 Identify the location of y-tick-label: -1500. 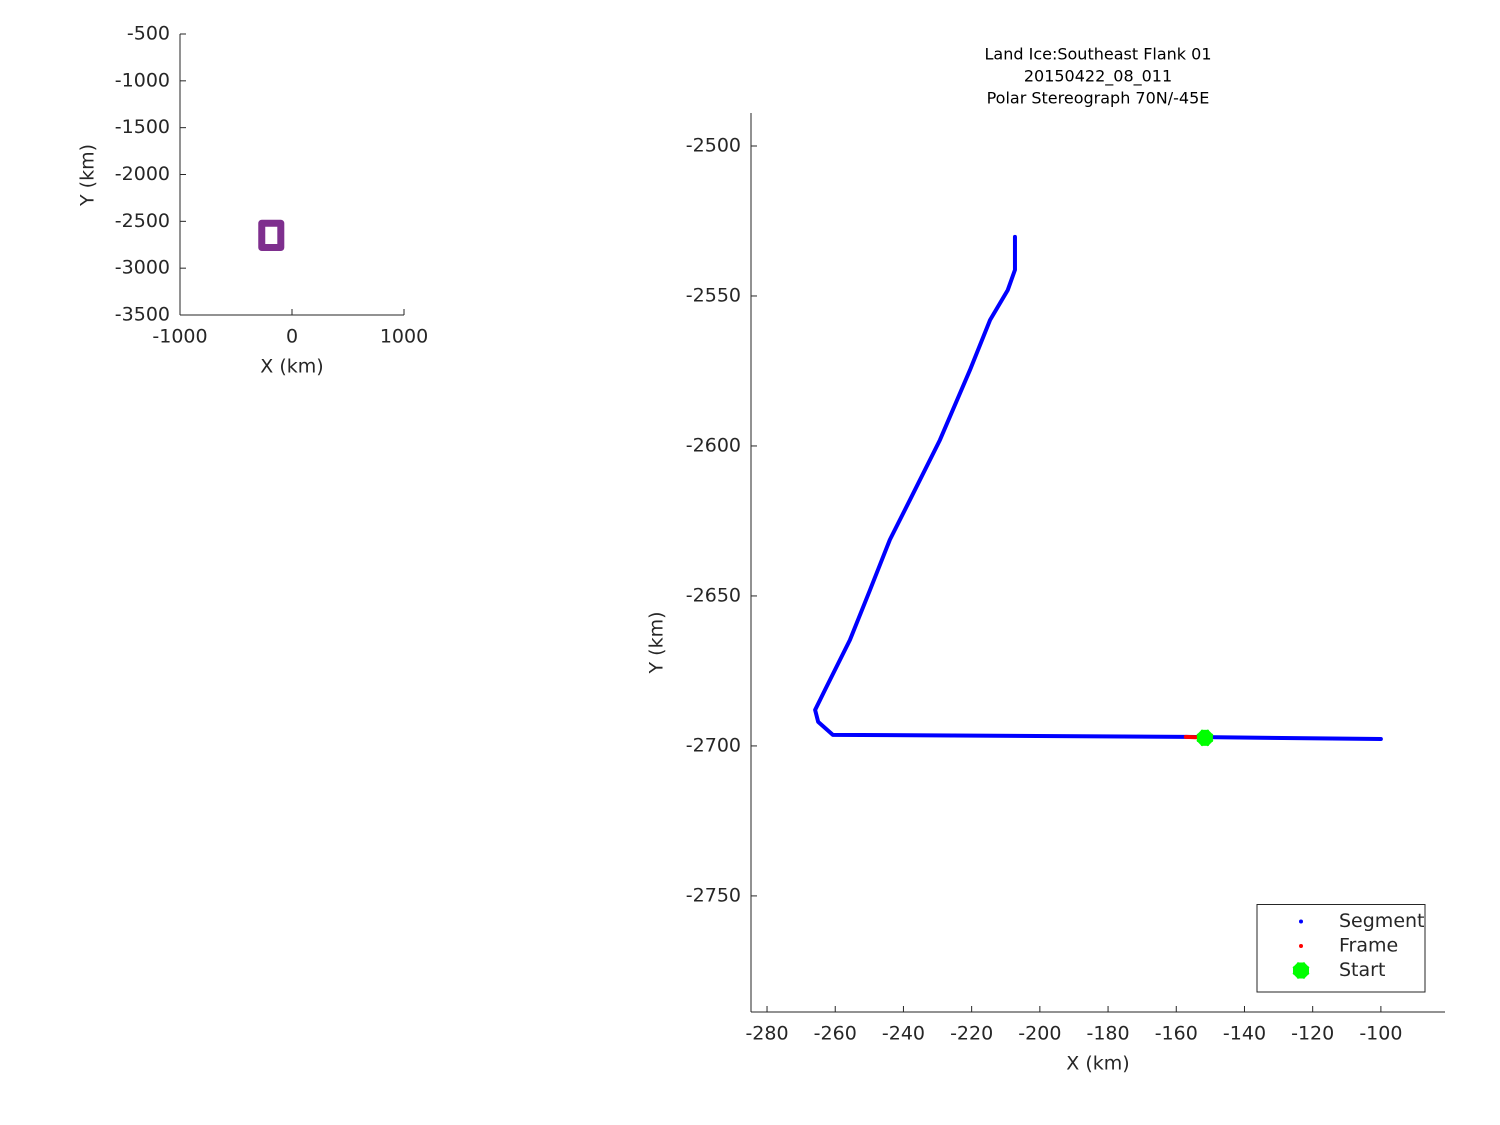
(142, 127).